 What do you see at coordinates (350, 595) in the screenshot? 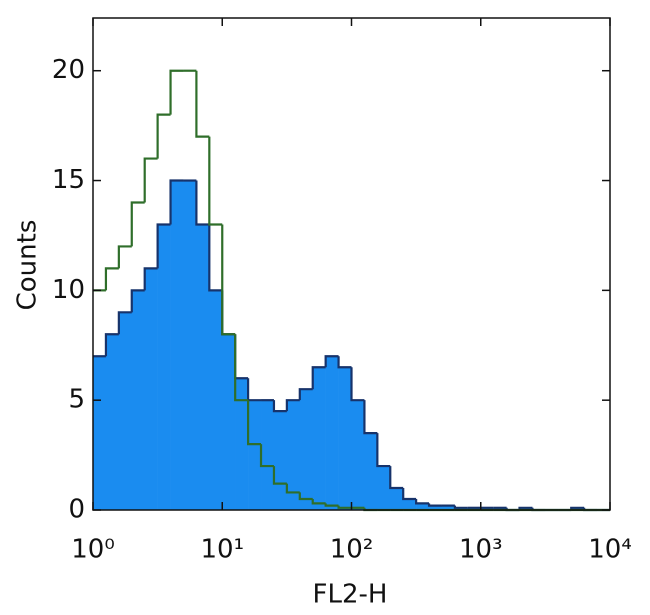
I see `x-axis-label: FL2-H` at bounding box center [350, 595].